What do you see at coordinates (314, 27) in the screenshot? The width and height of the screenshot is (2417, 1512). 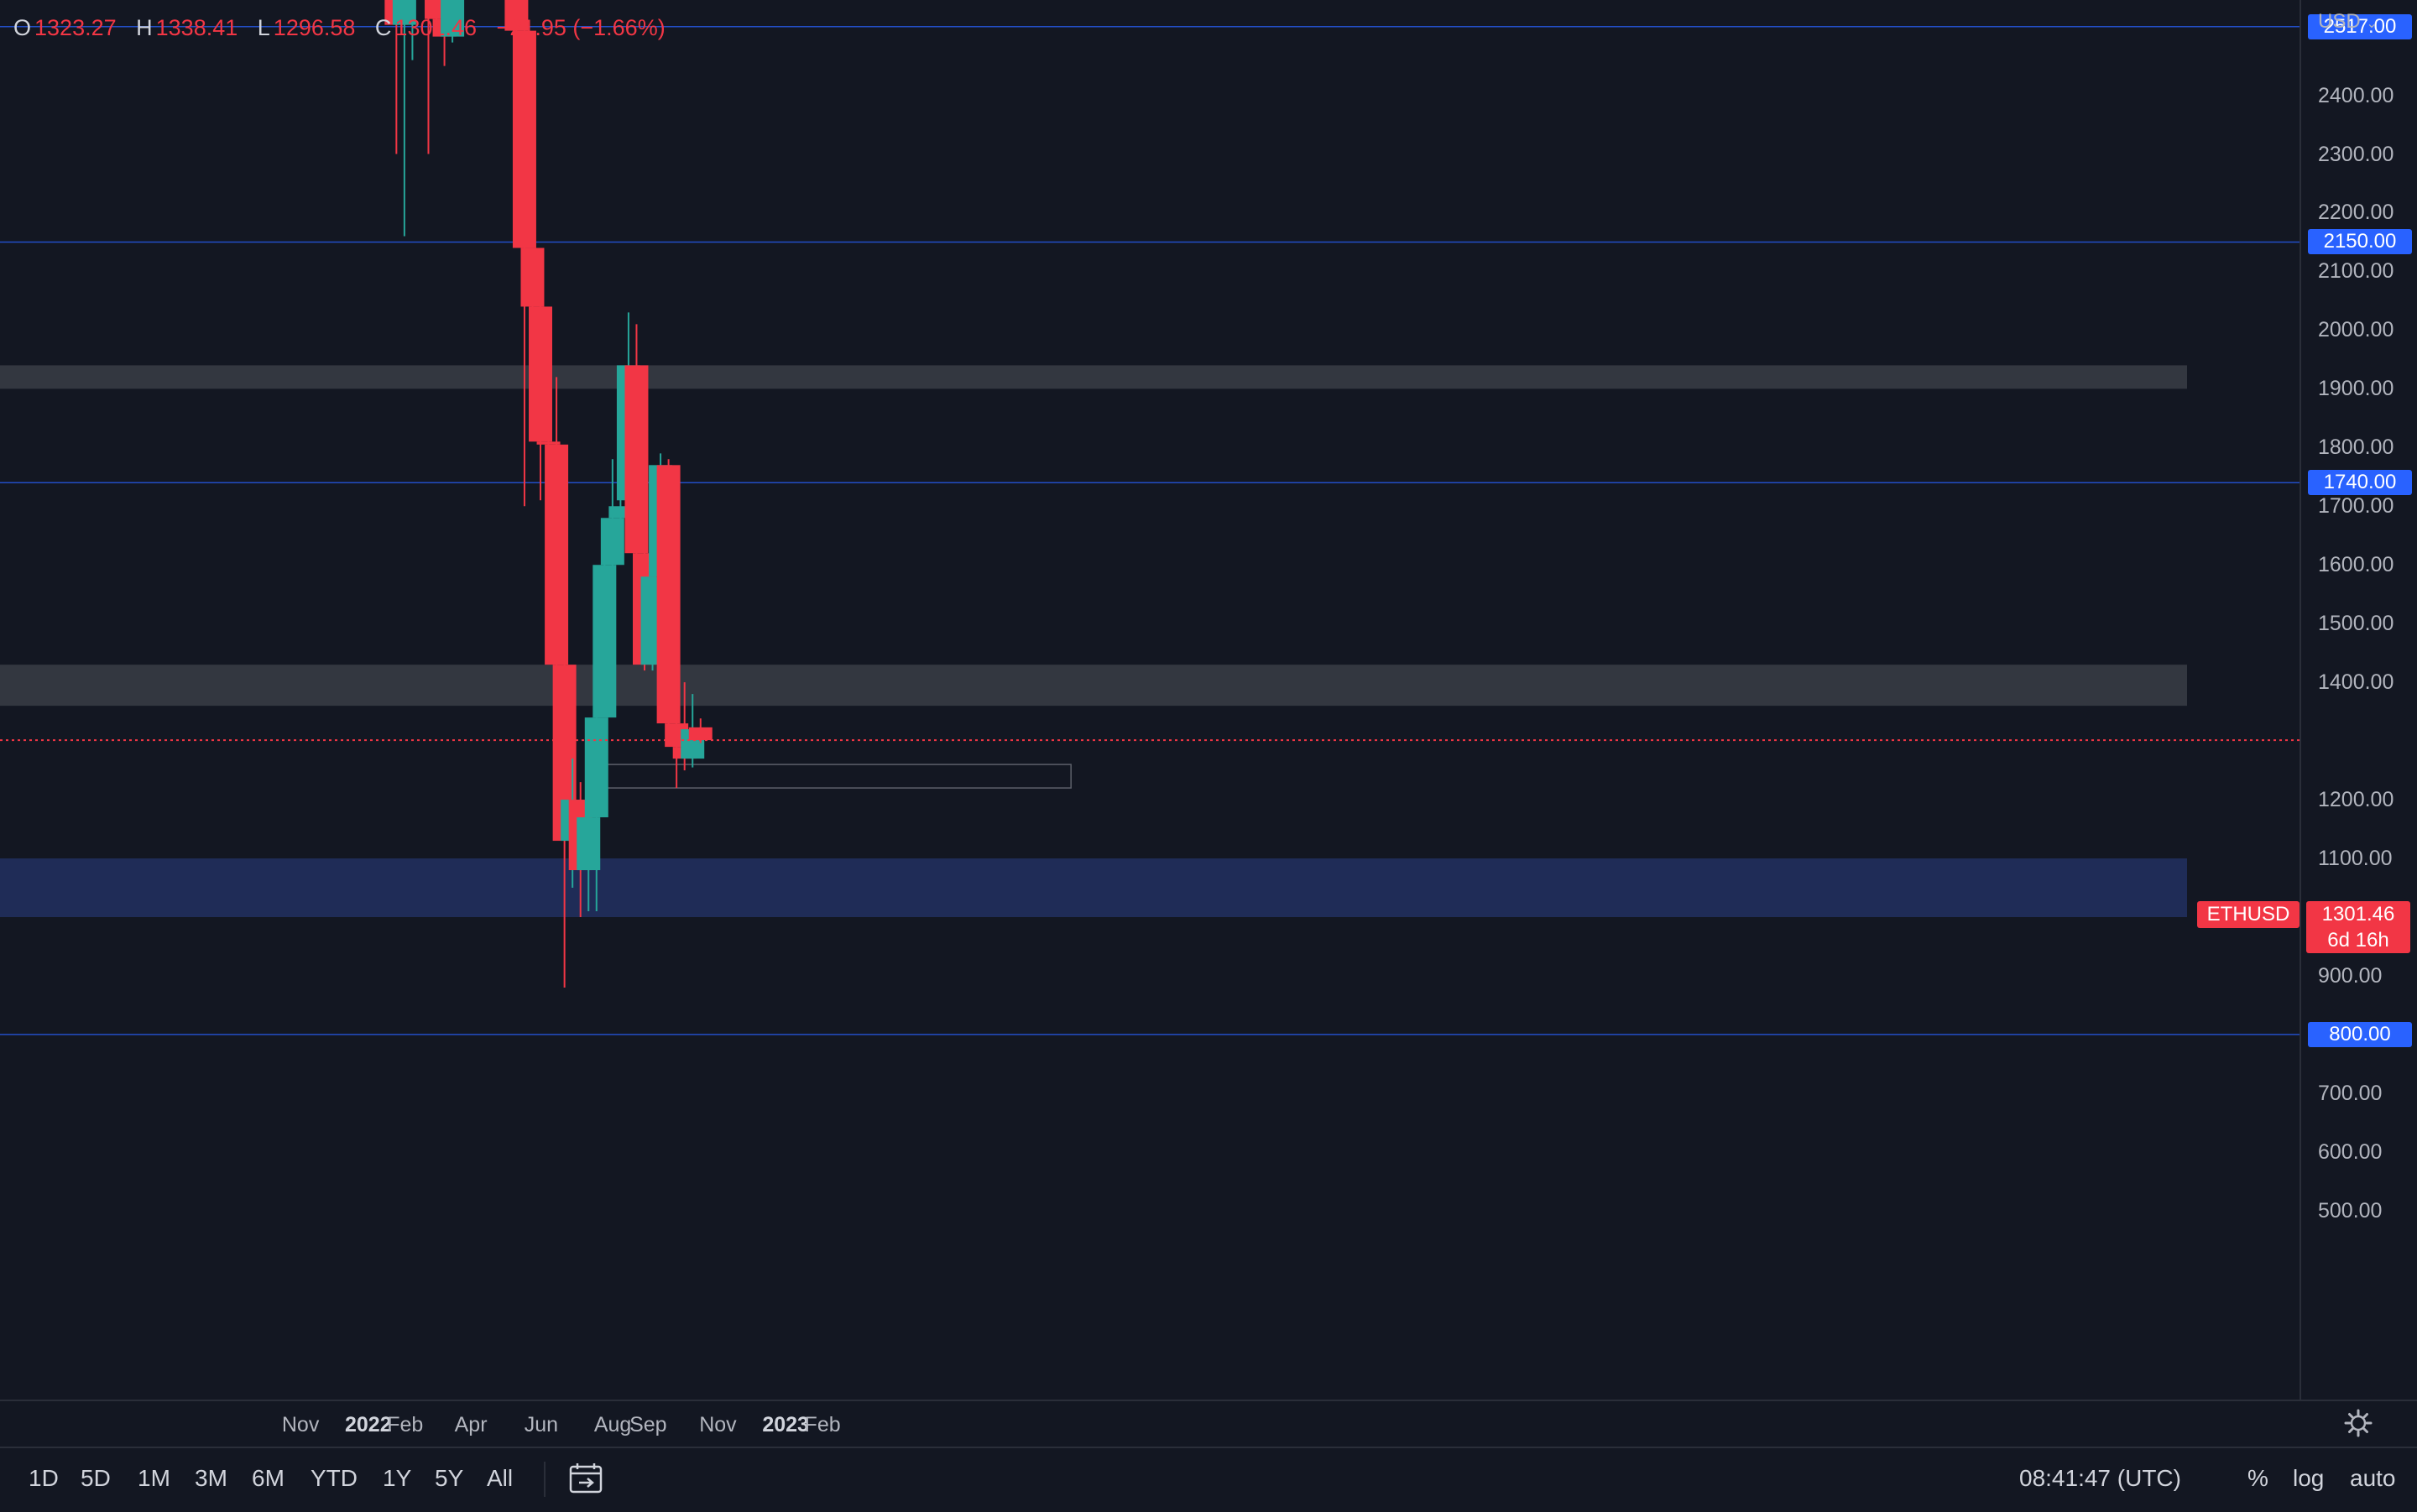 I see `low-value: 1296.58` at bounding box center [314, 27].